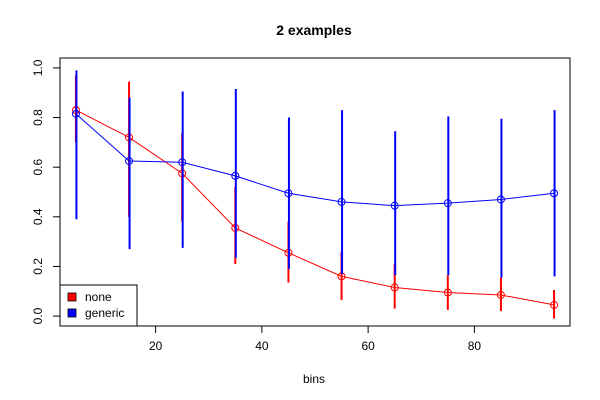 The image size is (600, 400). What do you see at coordinates (38, 216) in the screenshot?
I see `y-tick-label: 0.4` at bounding box center [38, 216].